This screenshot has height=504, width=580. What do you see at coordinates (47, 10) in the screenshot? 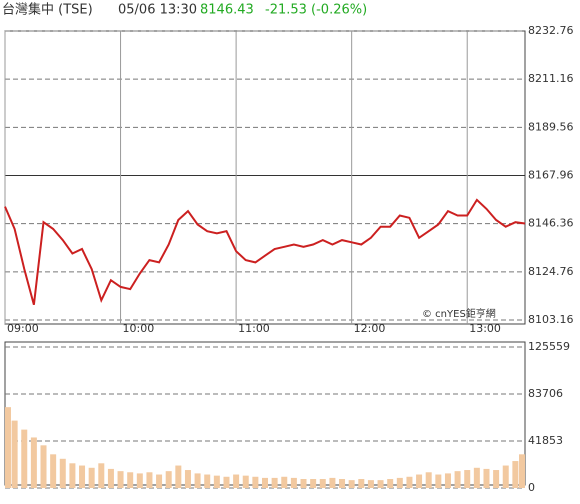
I see `index-title: 台灣集中 (TSE)` at bounding box center [47, 10].